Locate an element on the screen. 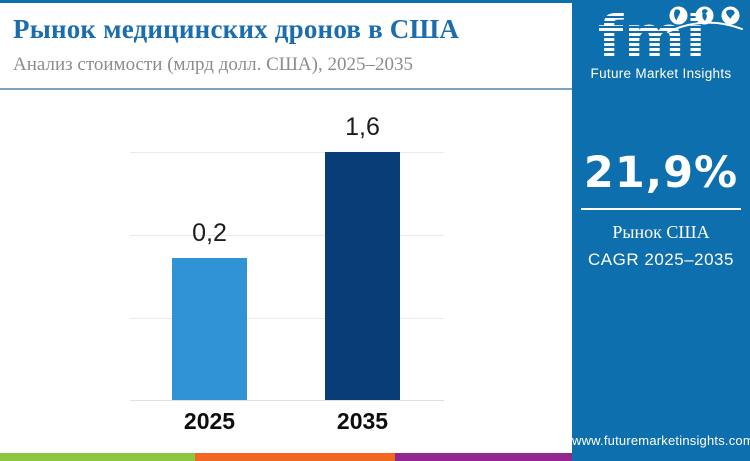 This screenshot has width=750, height=461. top-accent-strip is located at coordinates (286, 1).